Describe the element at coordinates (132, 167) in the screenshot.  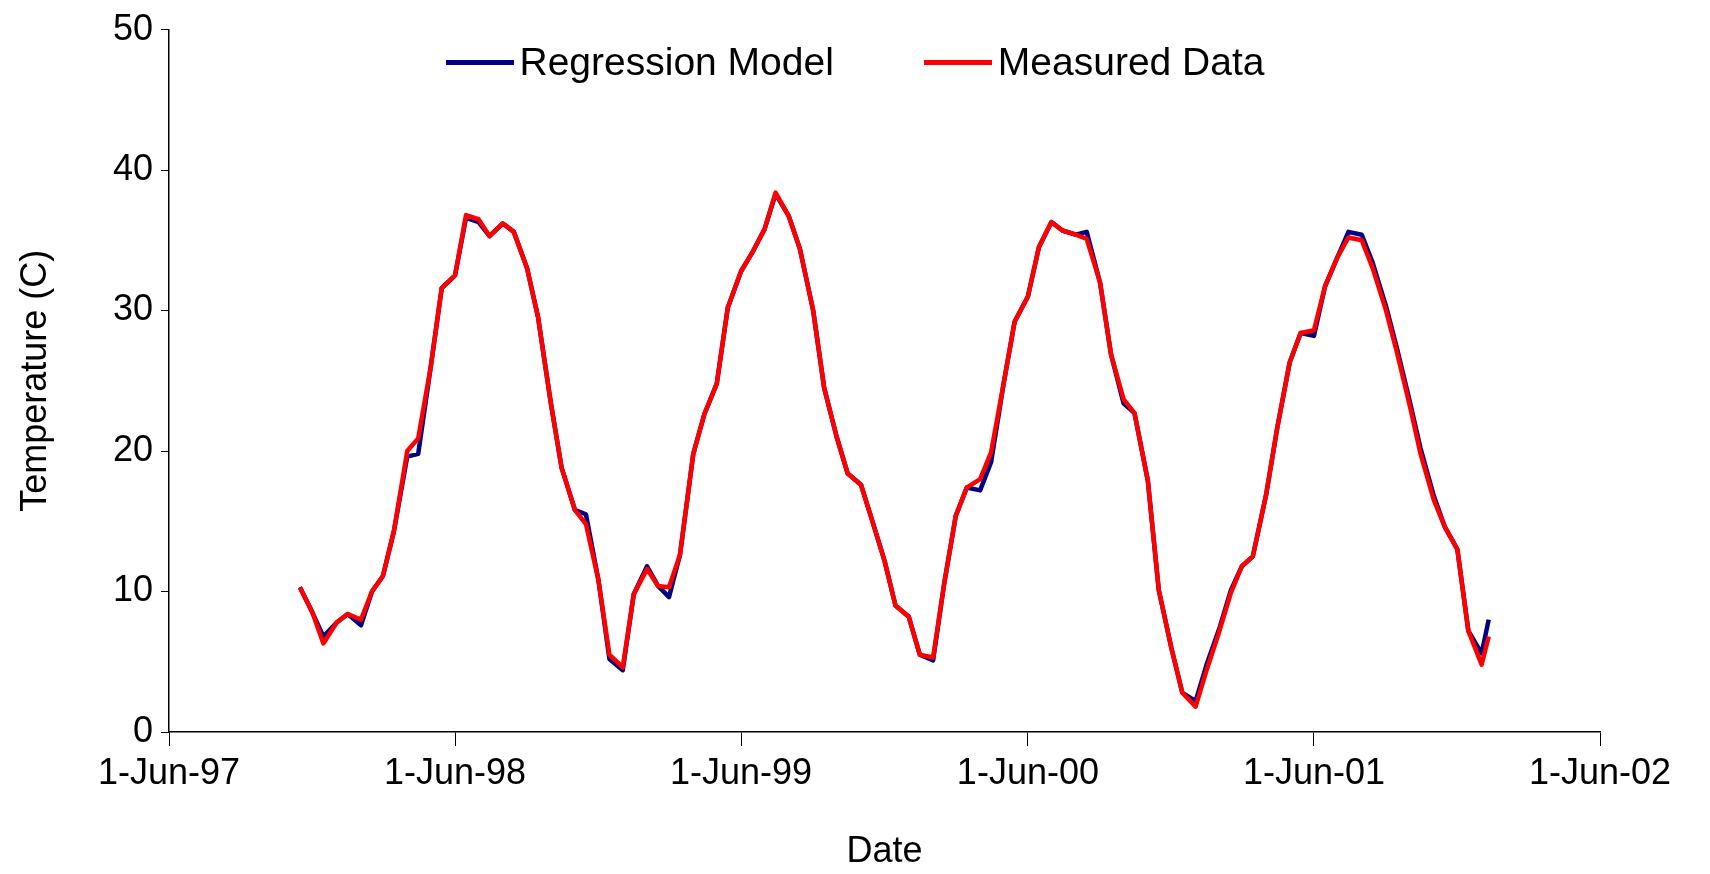
I see `y-tick-label: 40` at that location.